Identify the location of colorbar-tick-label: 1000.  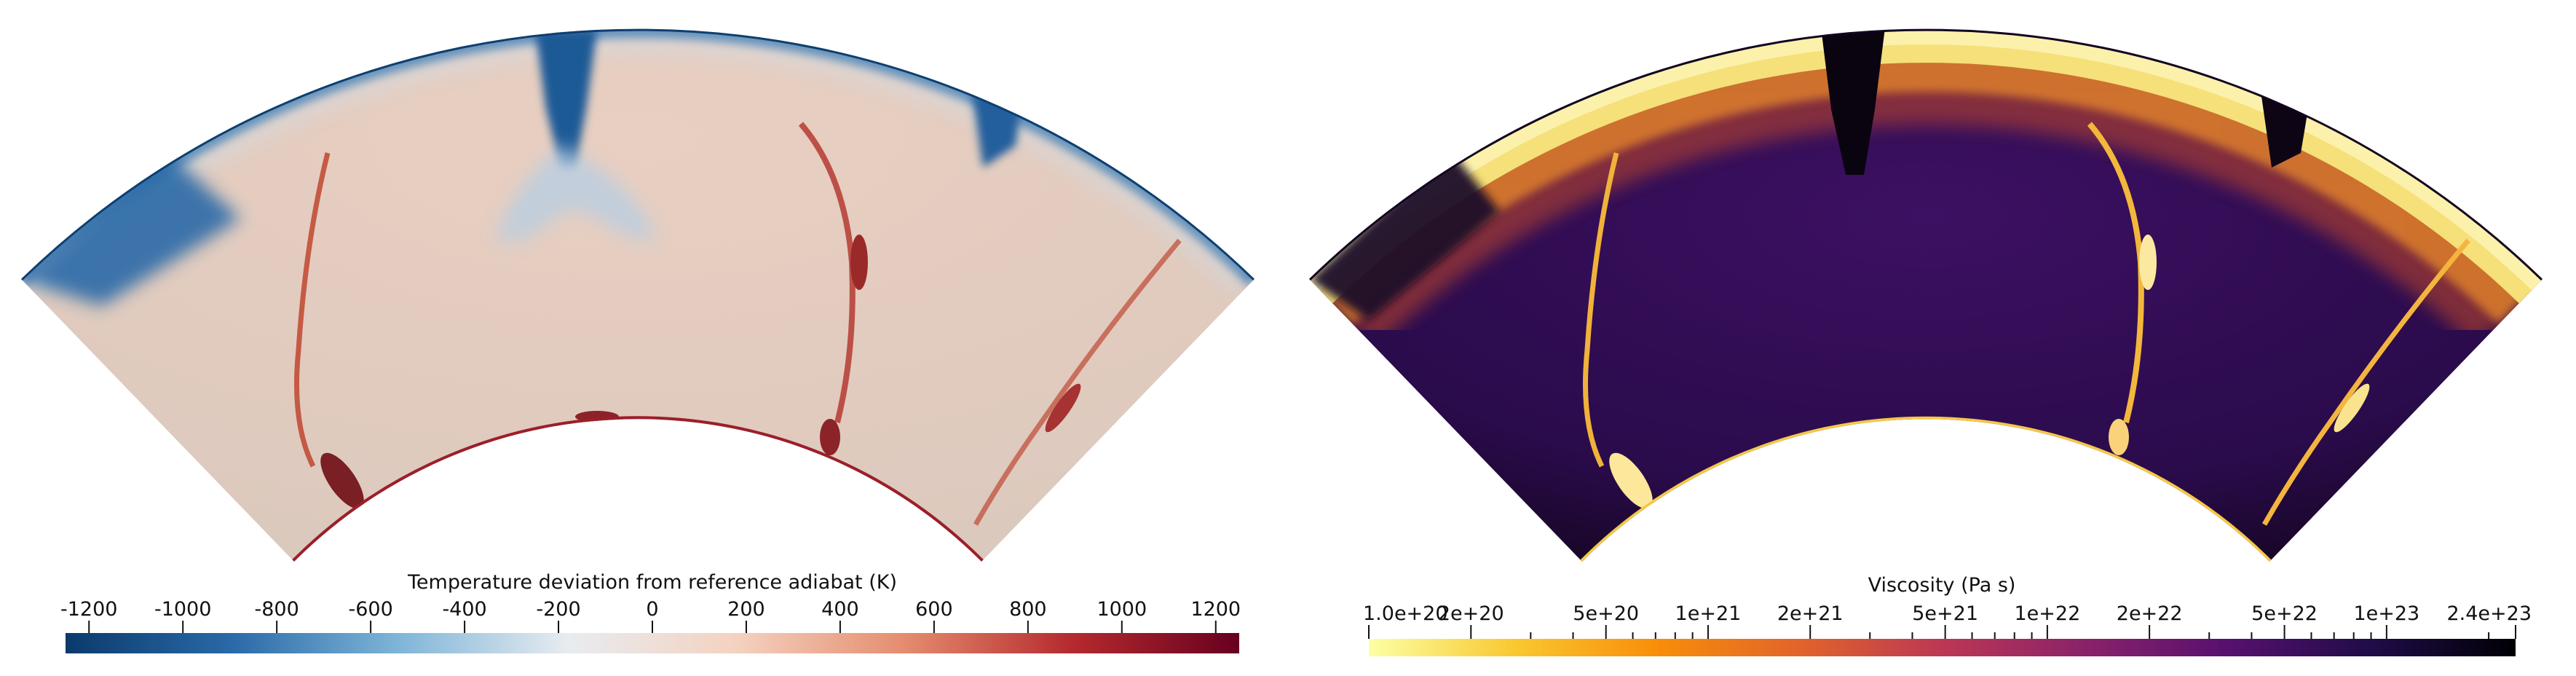
(1122, 609).